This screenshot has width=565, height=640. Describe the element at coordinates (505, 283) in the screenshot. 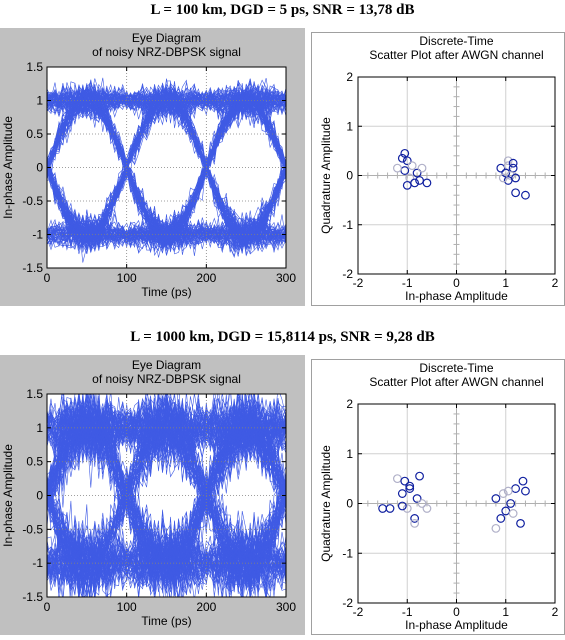

I see `x-tick-label: 1` at that location.